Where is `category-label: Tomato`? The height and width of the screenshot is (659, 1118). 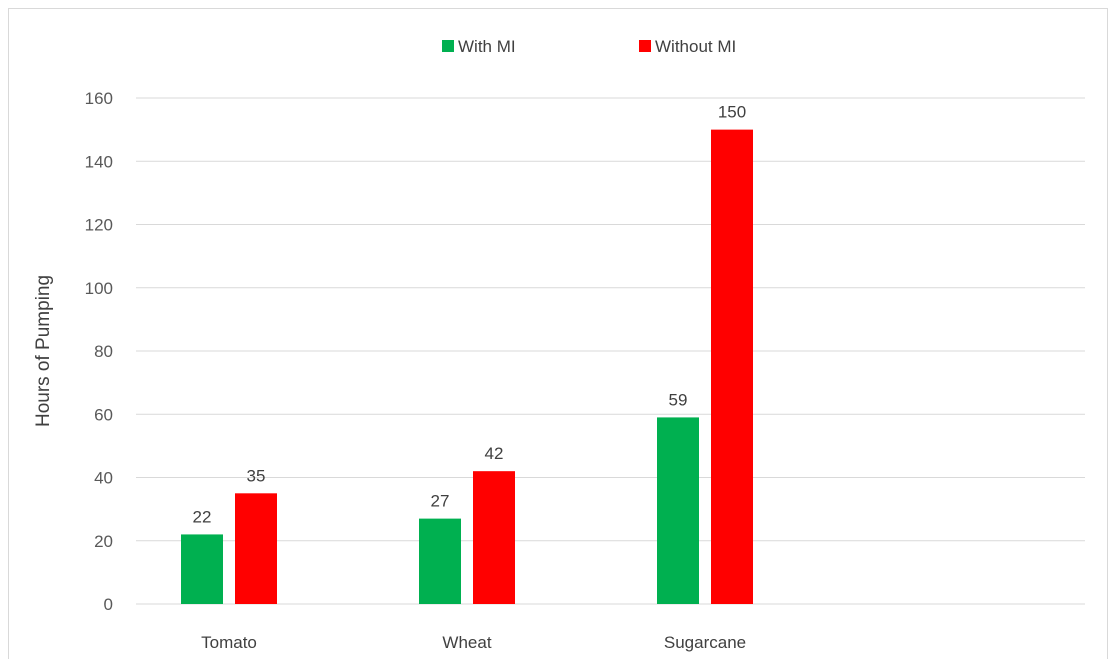 category-label: Tomato is located at coordinates (229, 642).